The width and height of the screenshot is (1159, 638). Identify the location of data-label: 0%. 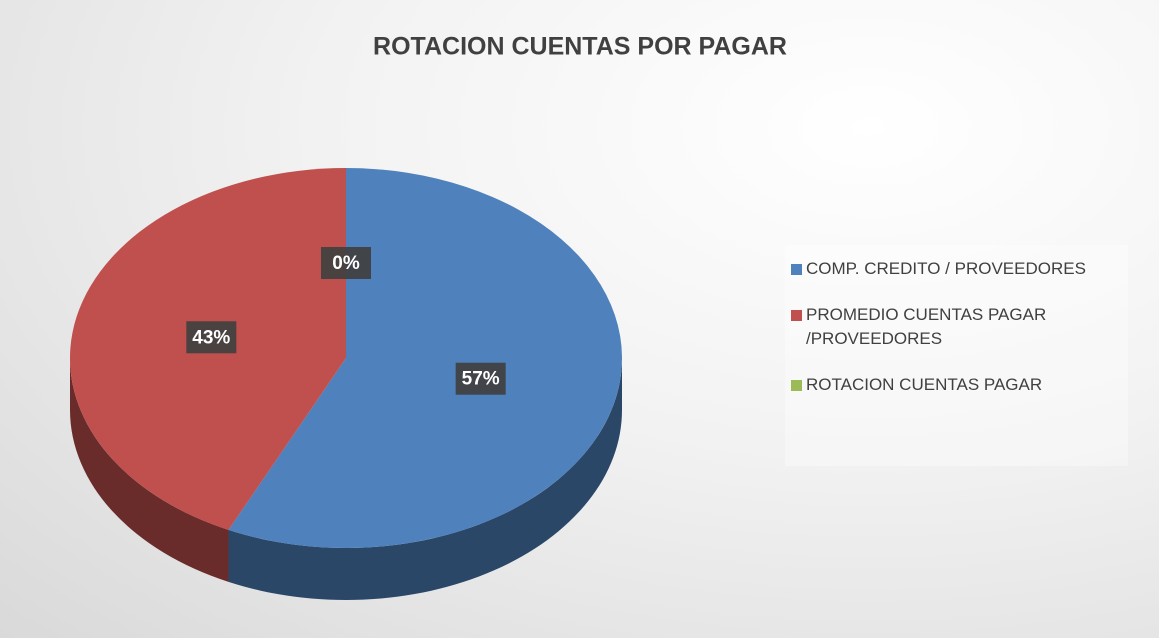
(346, 263).